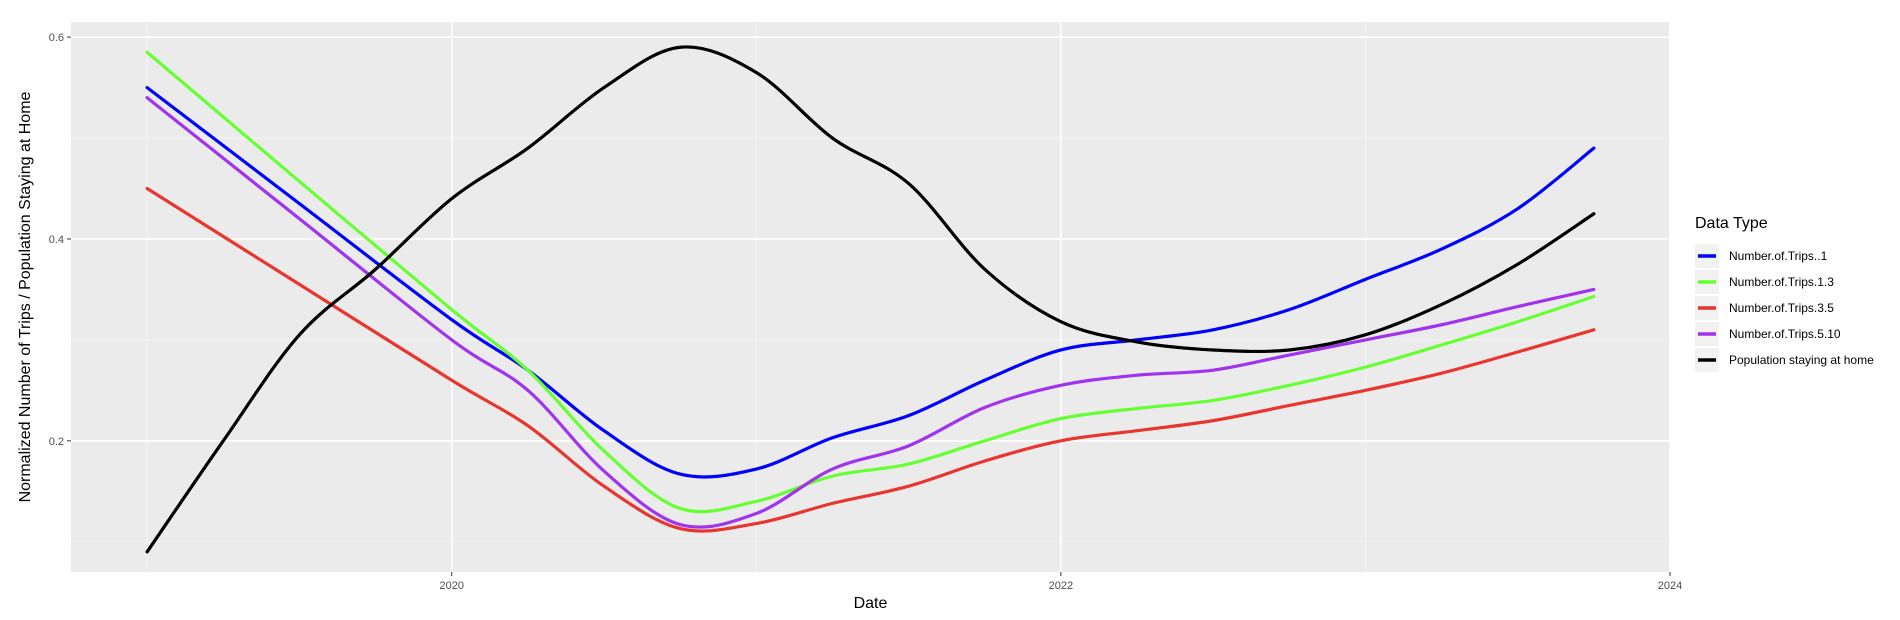  Describe the element at coordinates (1781, 282) in the screenshot. I see `legend-item-label: Number.of.Trips.1.3` at that location.